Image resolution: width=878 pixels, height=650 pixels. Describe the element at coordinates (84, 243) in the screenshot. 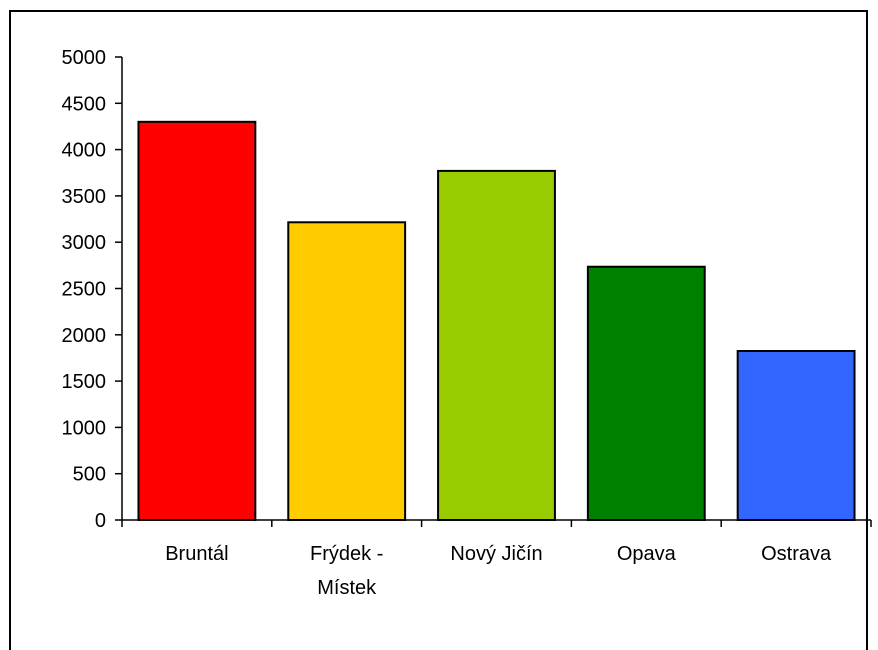

I see `y-tick-label: 3000` at that location.